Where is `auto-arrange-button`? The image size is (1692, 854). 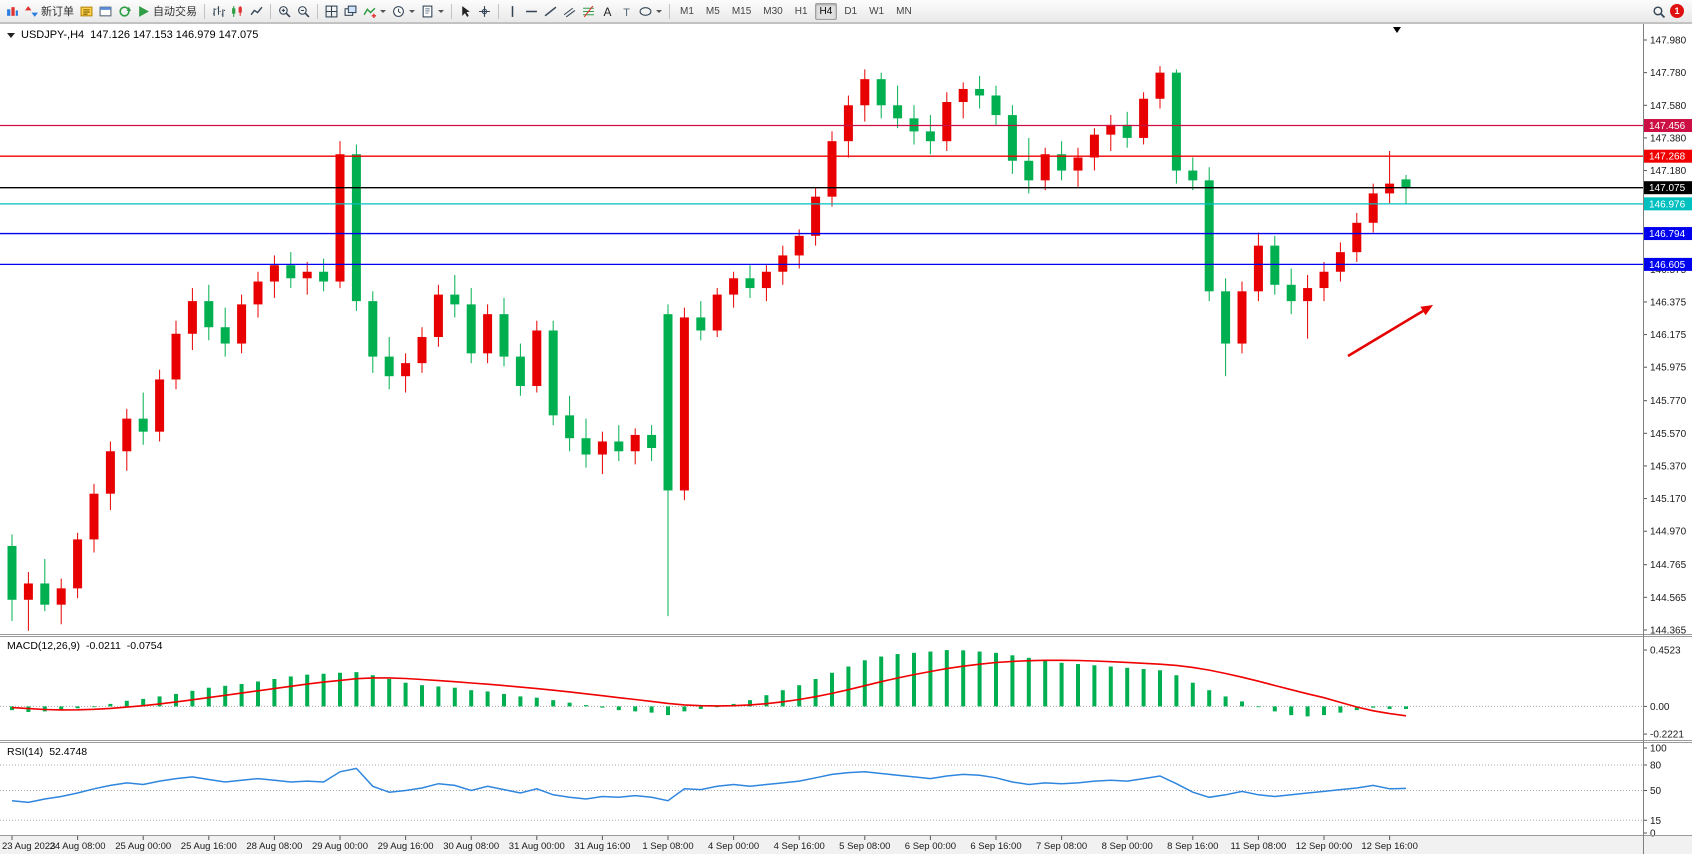 auto-arrange-button is located at coordinates (350, 11).